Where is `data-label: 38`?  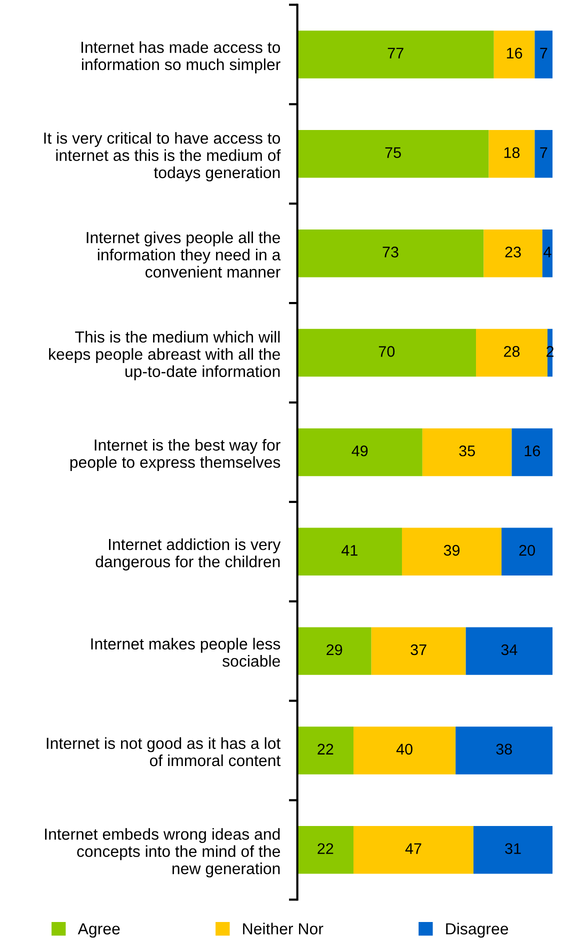
data-label: 38 is located at coordinates (504, 749).